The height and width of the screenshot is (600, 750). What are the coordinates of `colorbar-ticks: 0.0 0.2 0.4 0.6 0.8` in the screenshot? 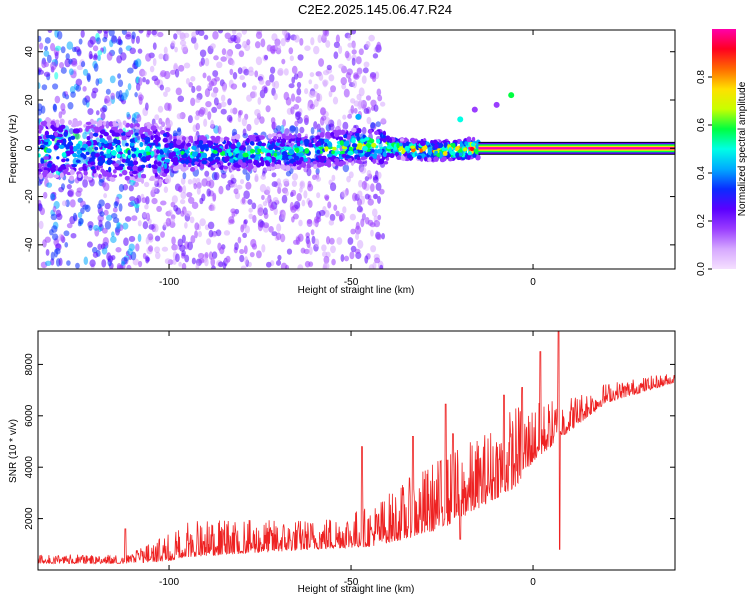 It's located at (704, 173).